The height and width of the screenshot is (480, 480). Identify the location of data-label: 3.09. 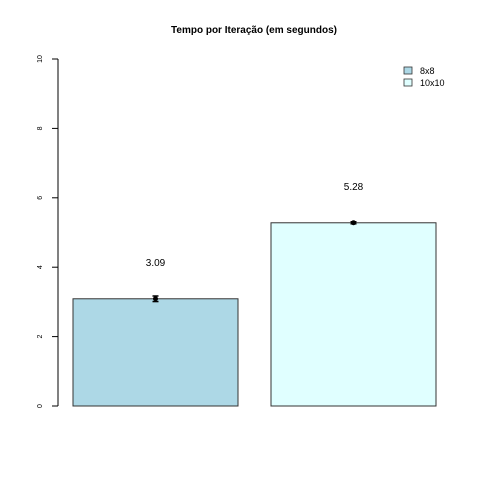
(156, 263).